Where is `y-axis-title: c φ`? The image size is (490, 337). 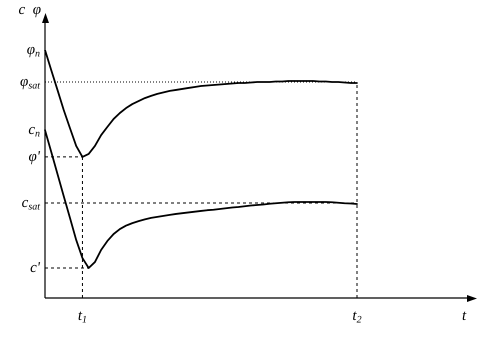 y-axis-title: c φ is located at coordinates (30, 10).